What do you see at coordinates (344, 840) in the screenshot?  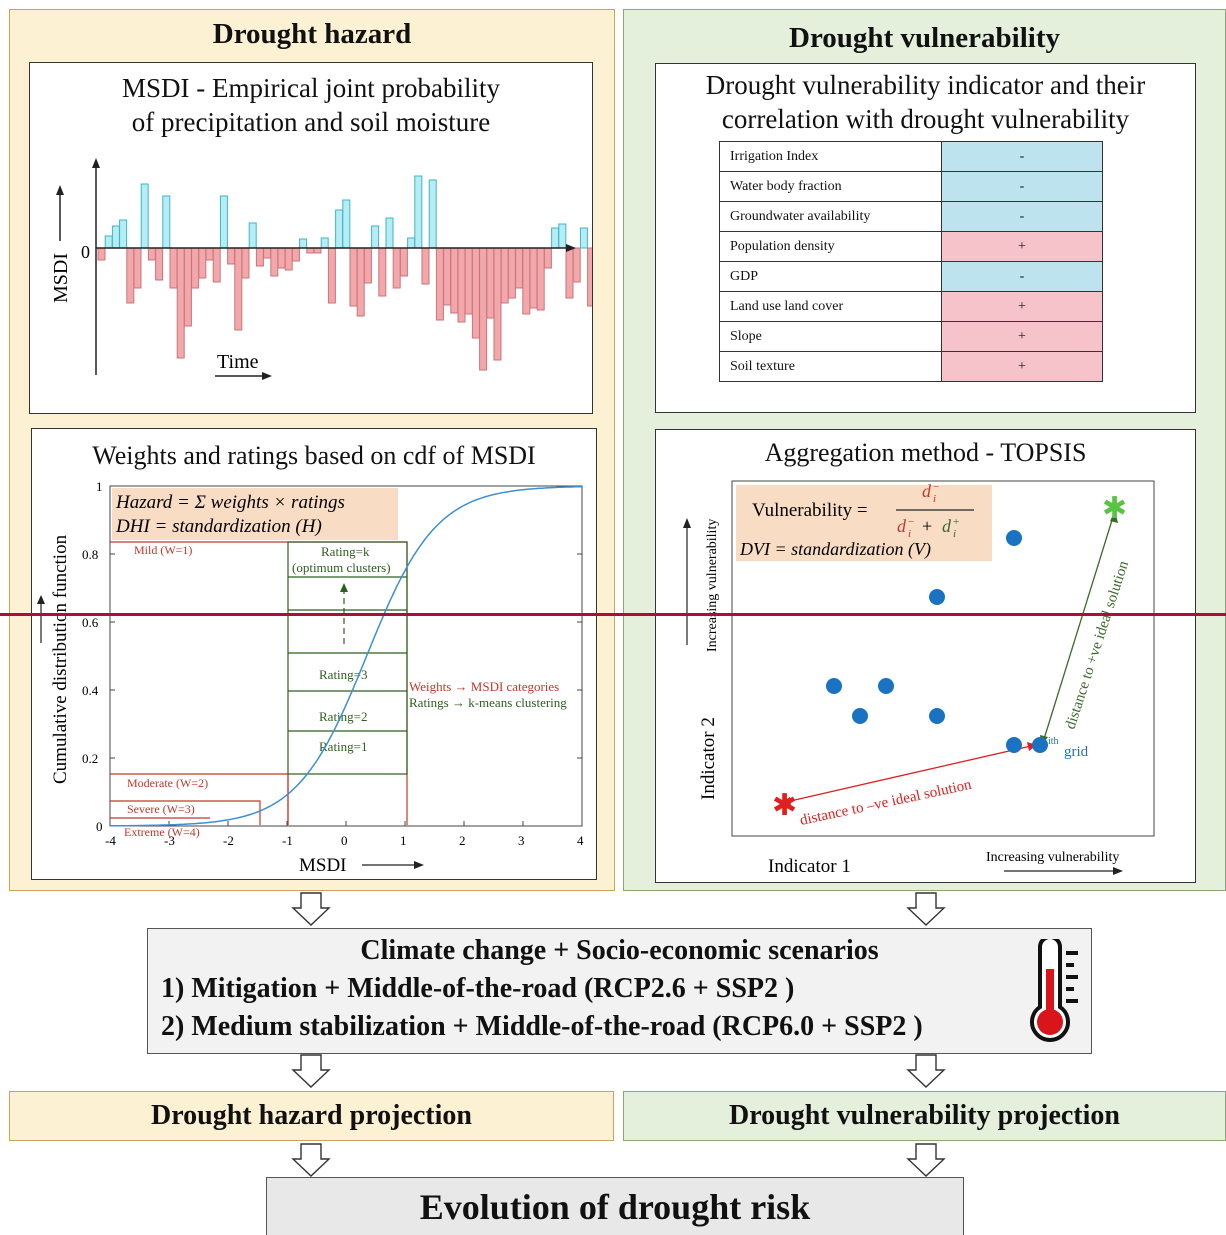 I see `cdf-xtick: 0` at bounding box center [344, 840].